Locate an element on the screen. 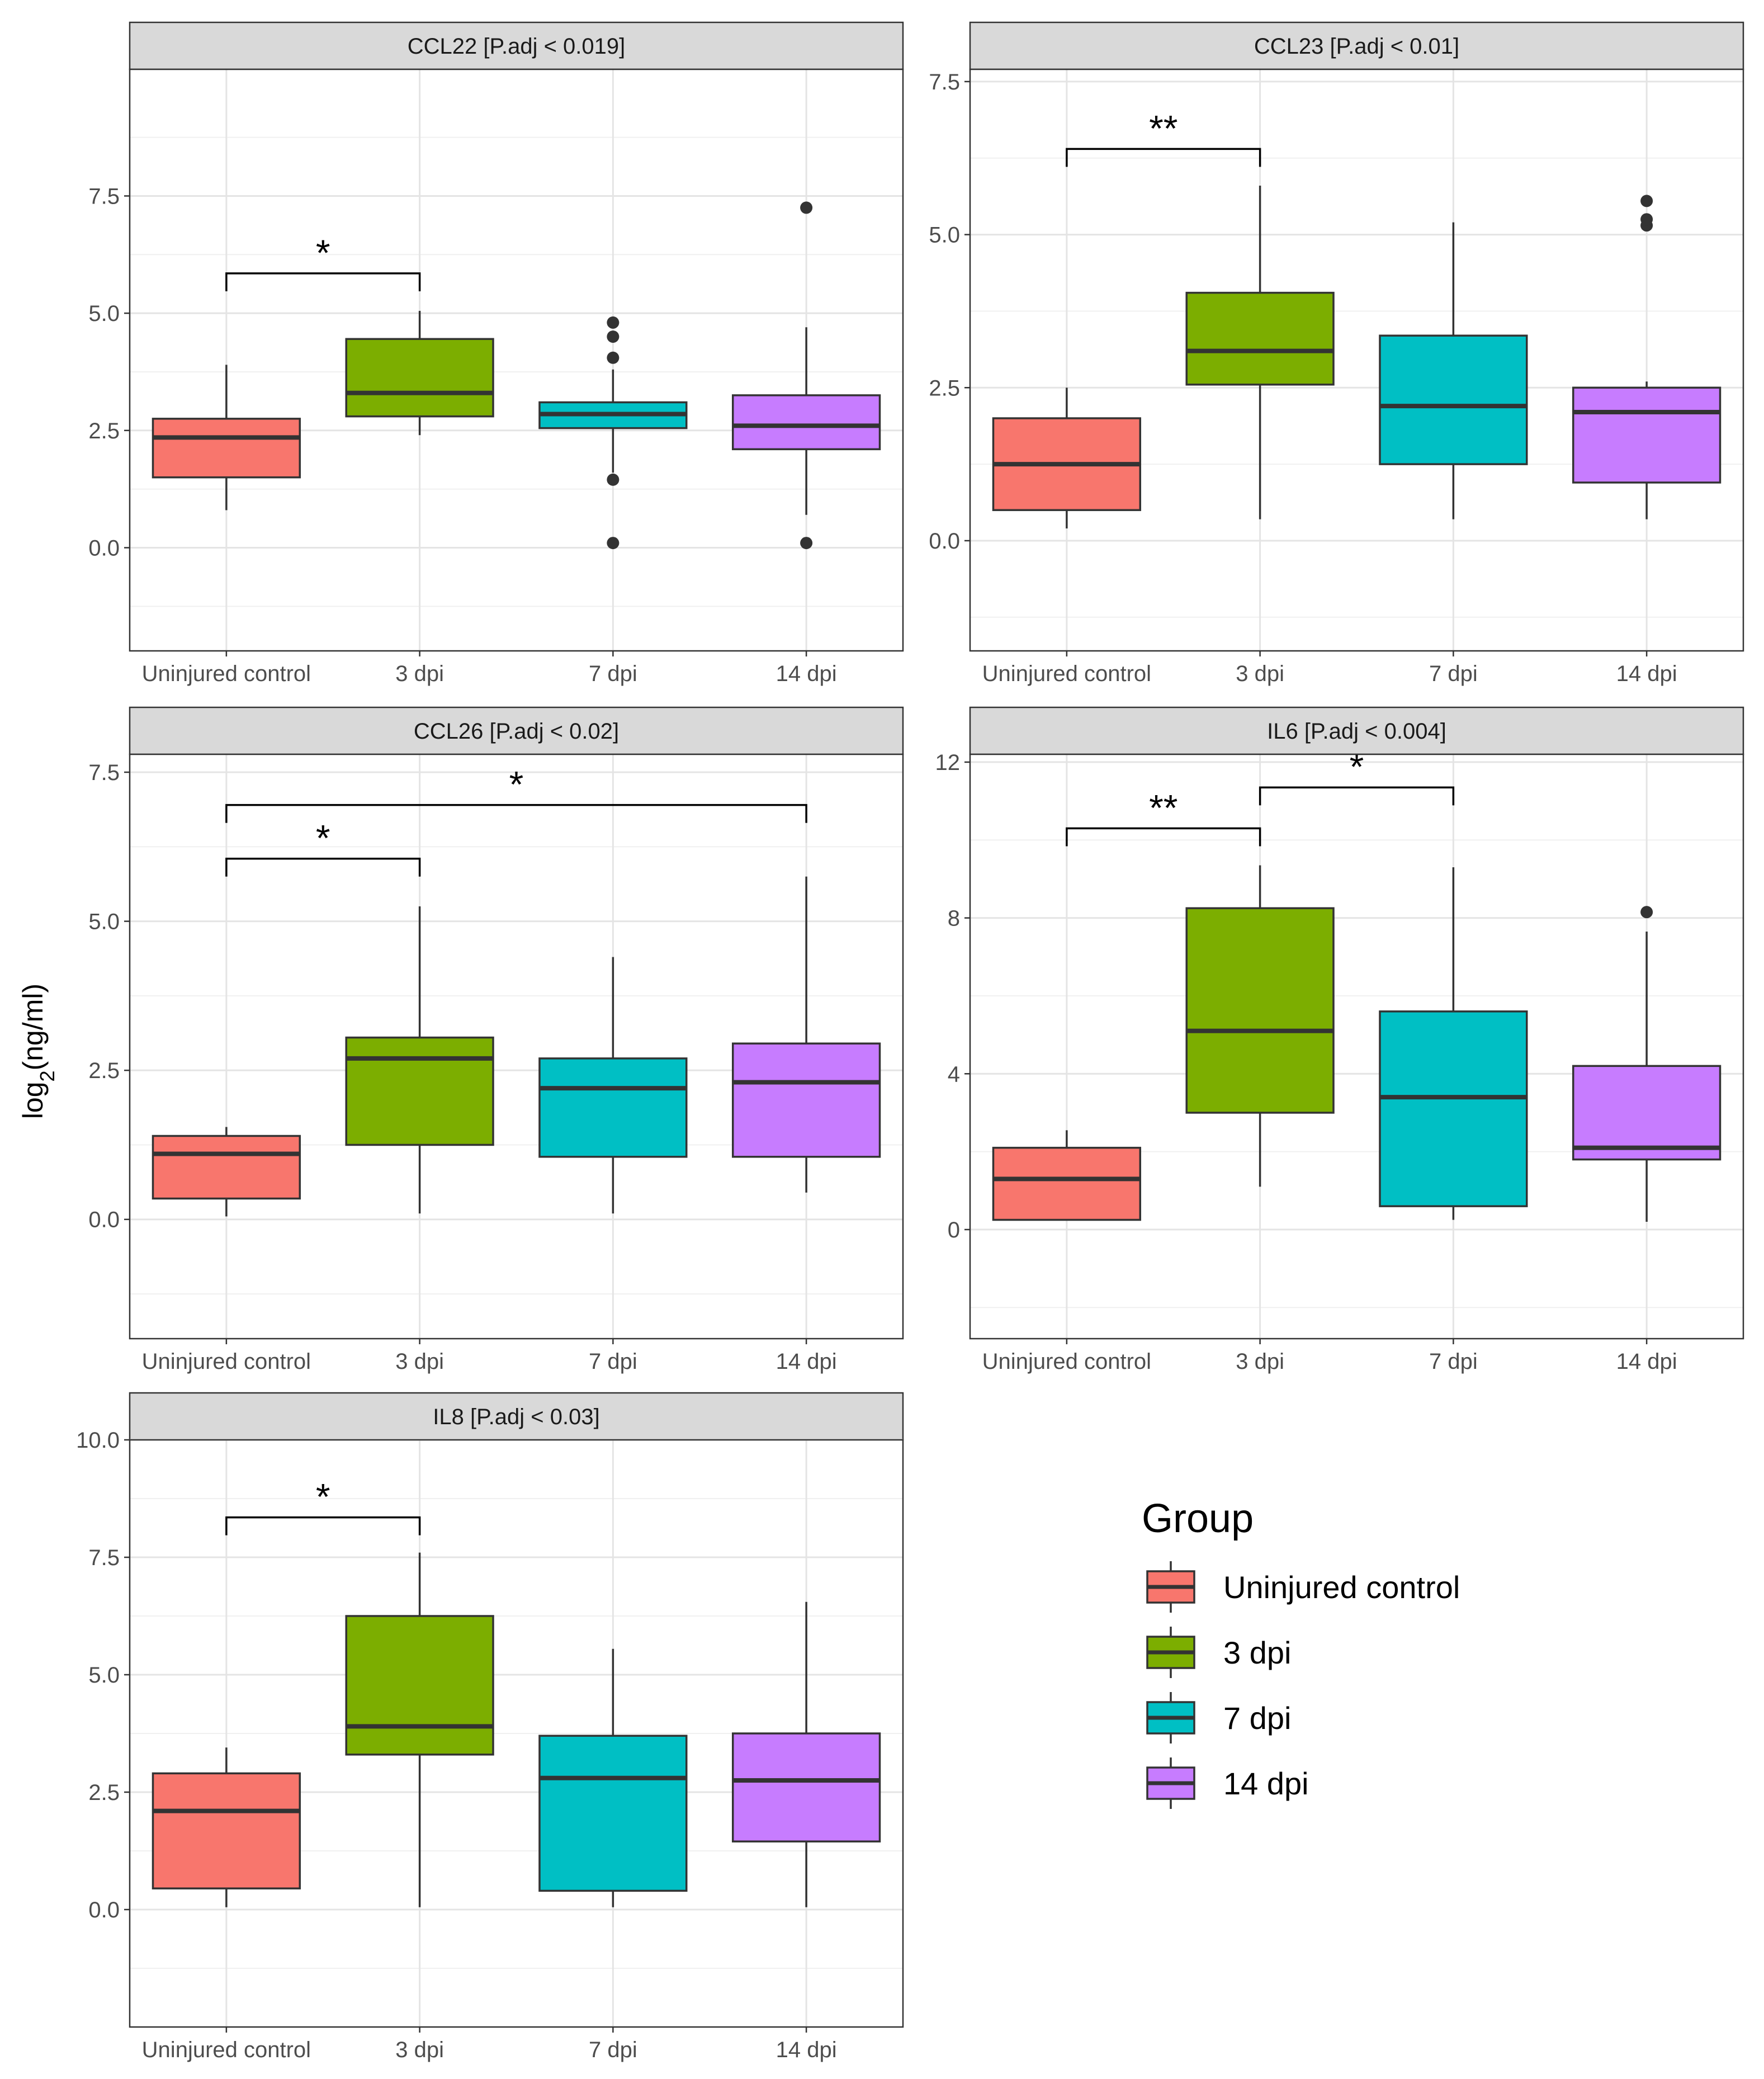  panel-title: CCL23 [P.adj < 0.01] is located at coordinates (1356, 46).